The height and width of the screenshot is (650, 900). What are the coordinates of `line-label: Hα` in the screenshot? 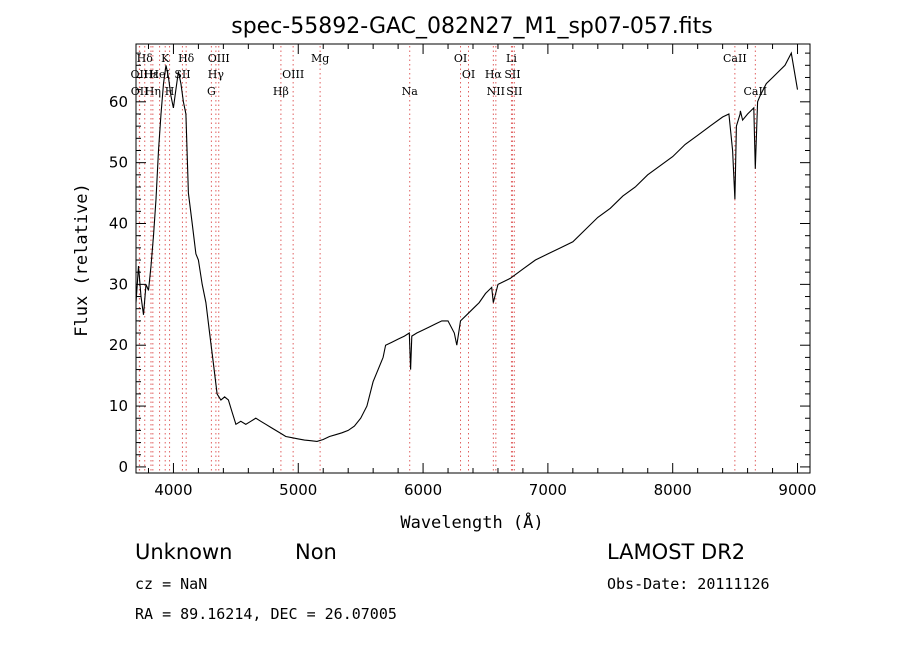 It's located at (494, 74).